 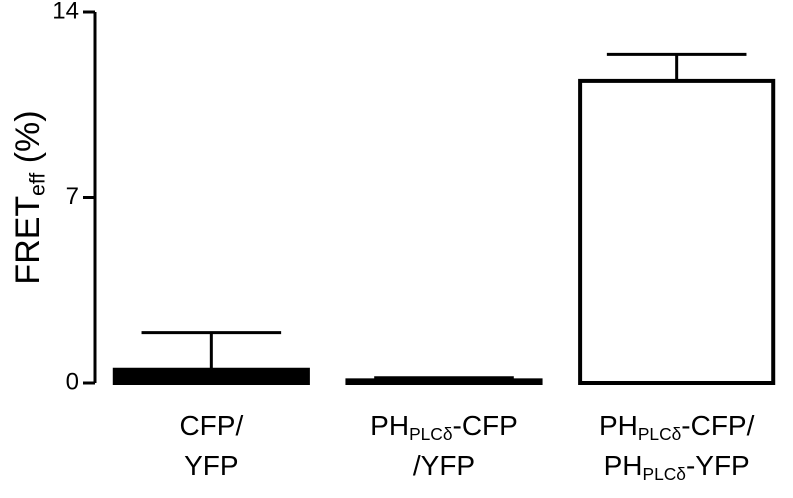 I want to click on x-tick-label: CFP/, so click(x=211, y=425).